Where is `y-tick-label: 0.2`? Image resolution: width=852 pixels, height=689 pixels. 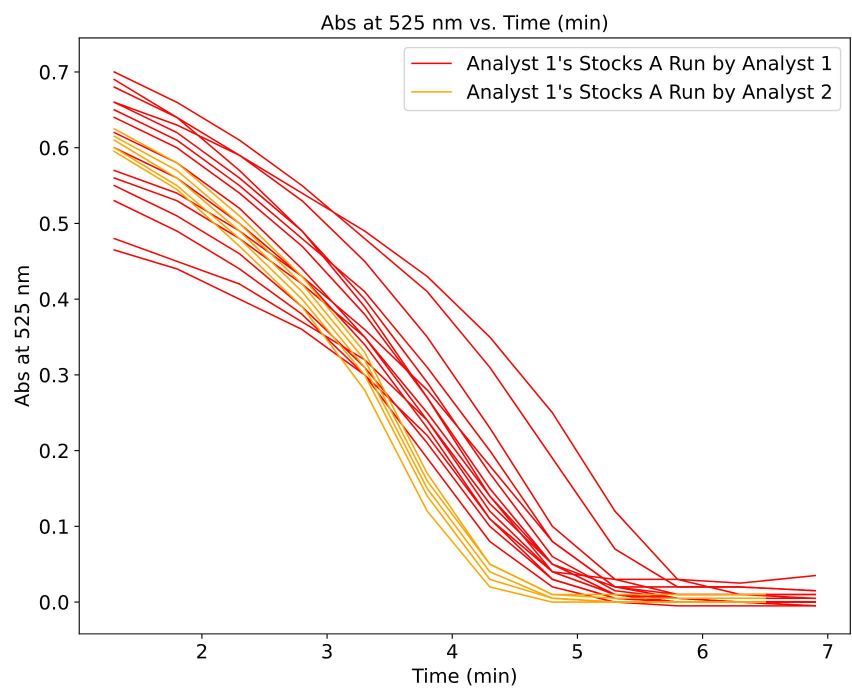
y-tick-label: 0.2 is located at coordinates (54, 451).